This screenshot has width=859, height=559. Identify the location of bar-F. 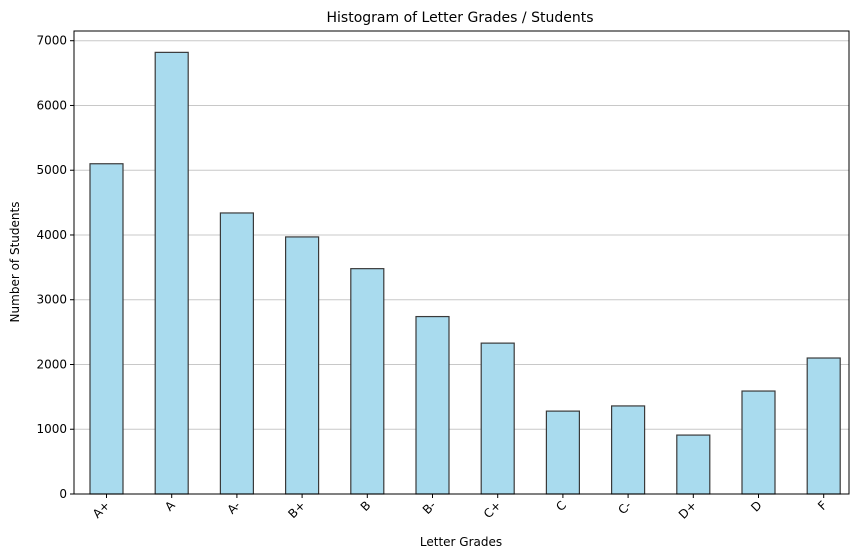
(823, 426).